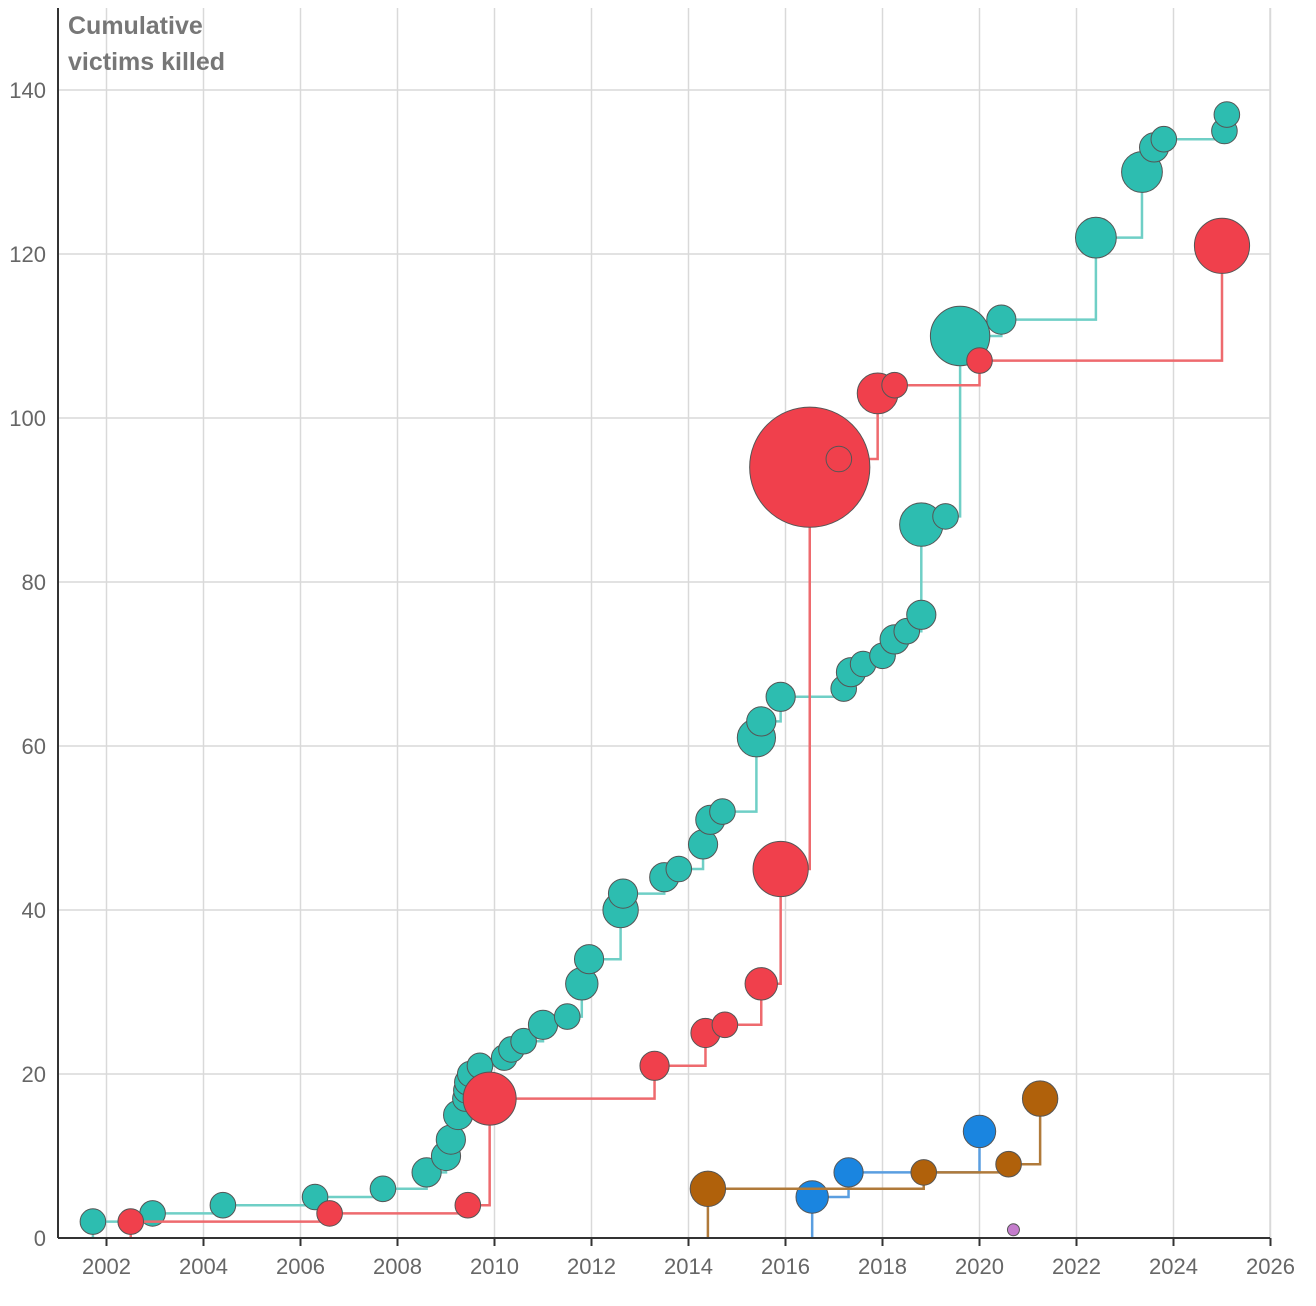 The height and width of the screenshot is (1306, 1316). Describe the element at coordinates (40, 1238) in the screenshot. I see `y-tick-label: 0` at that location.